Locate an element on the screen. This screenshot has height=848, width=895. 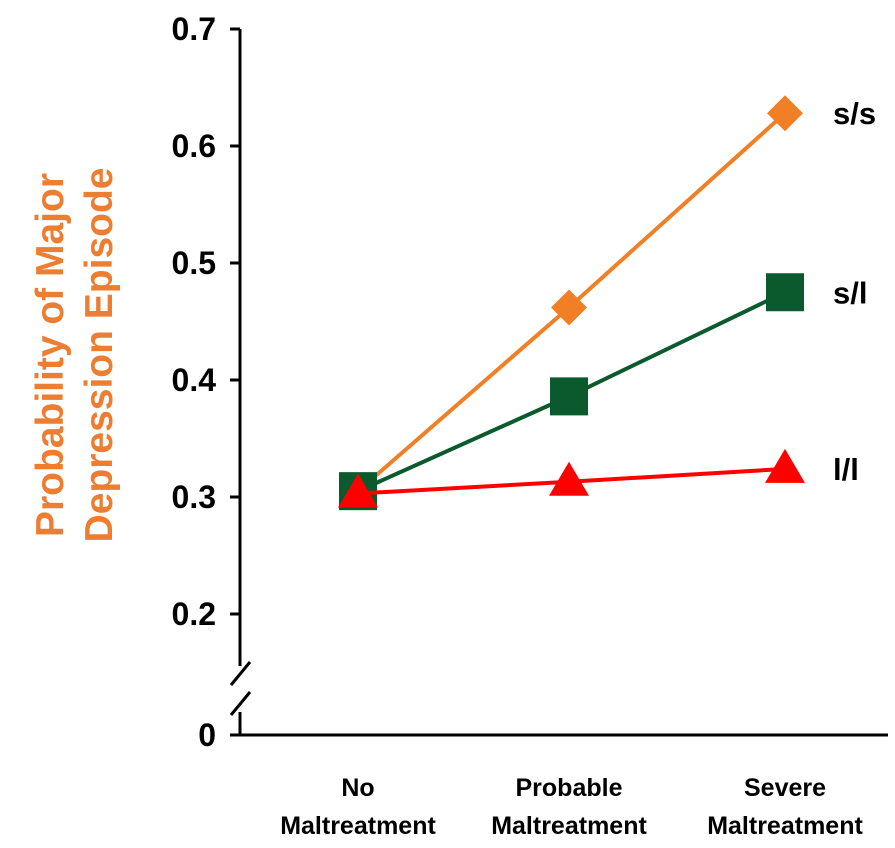
y-tick-label: 0.2 is located at coordinates (194, 614).